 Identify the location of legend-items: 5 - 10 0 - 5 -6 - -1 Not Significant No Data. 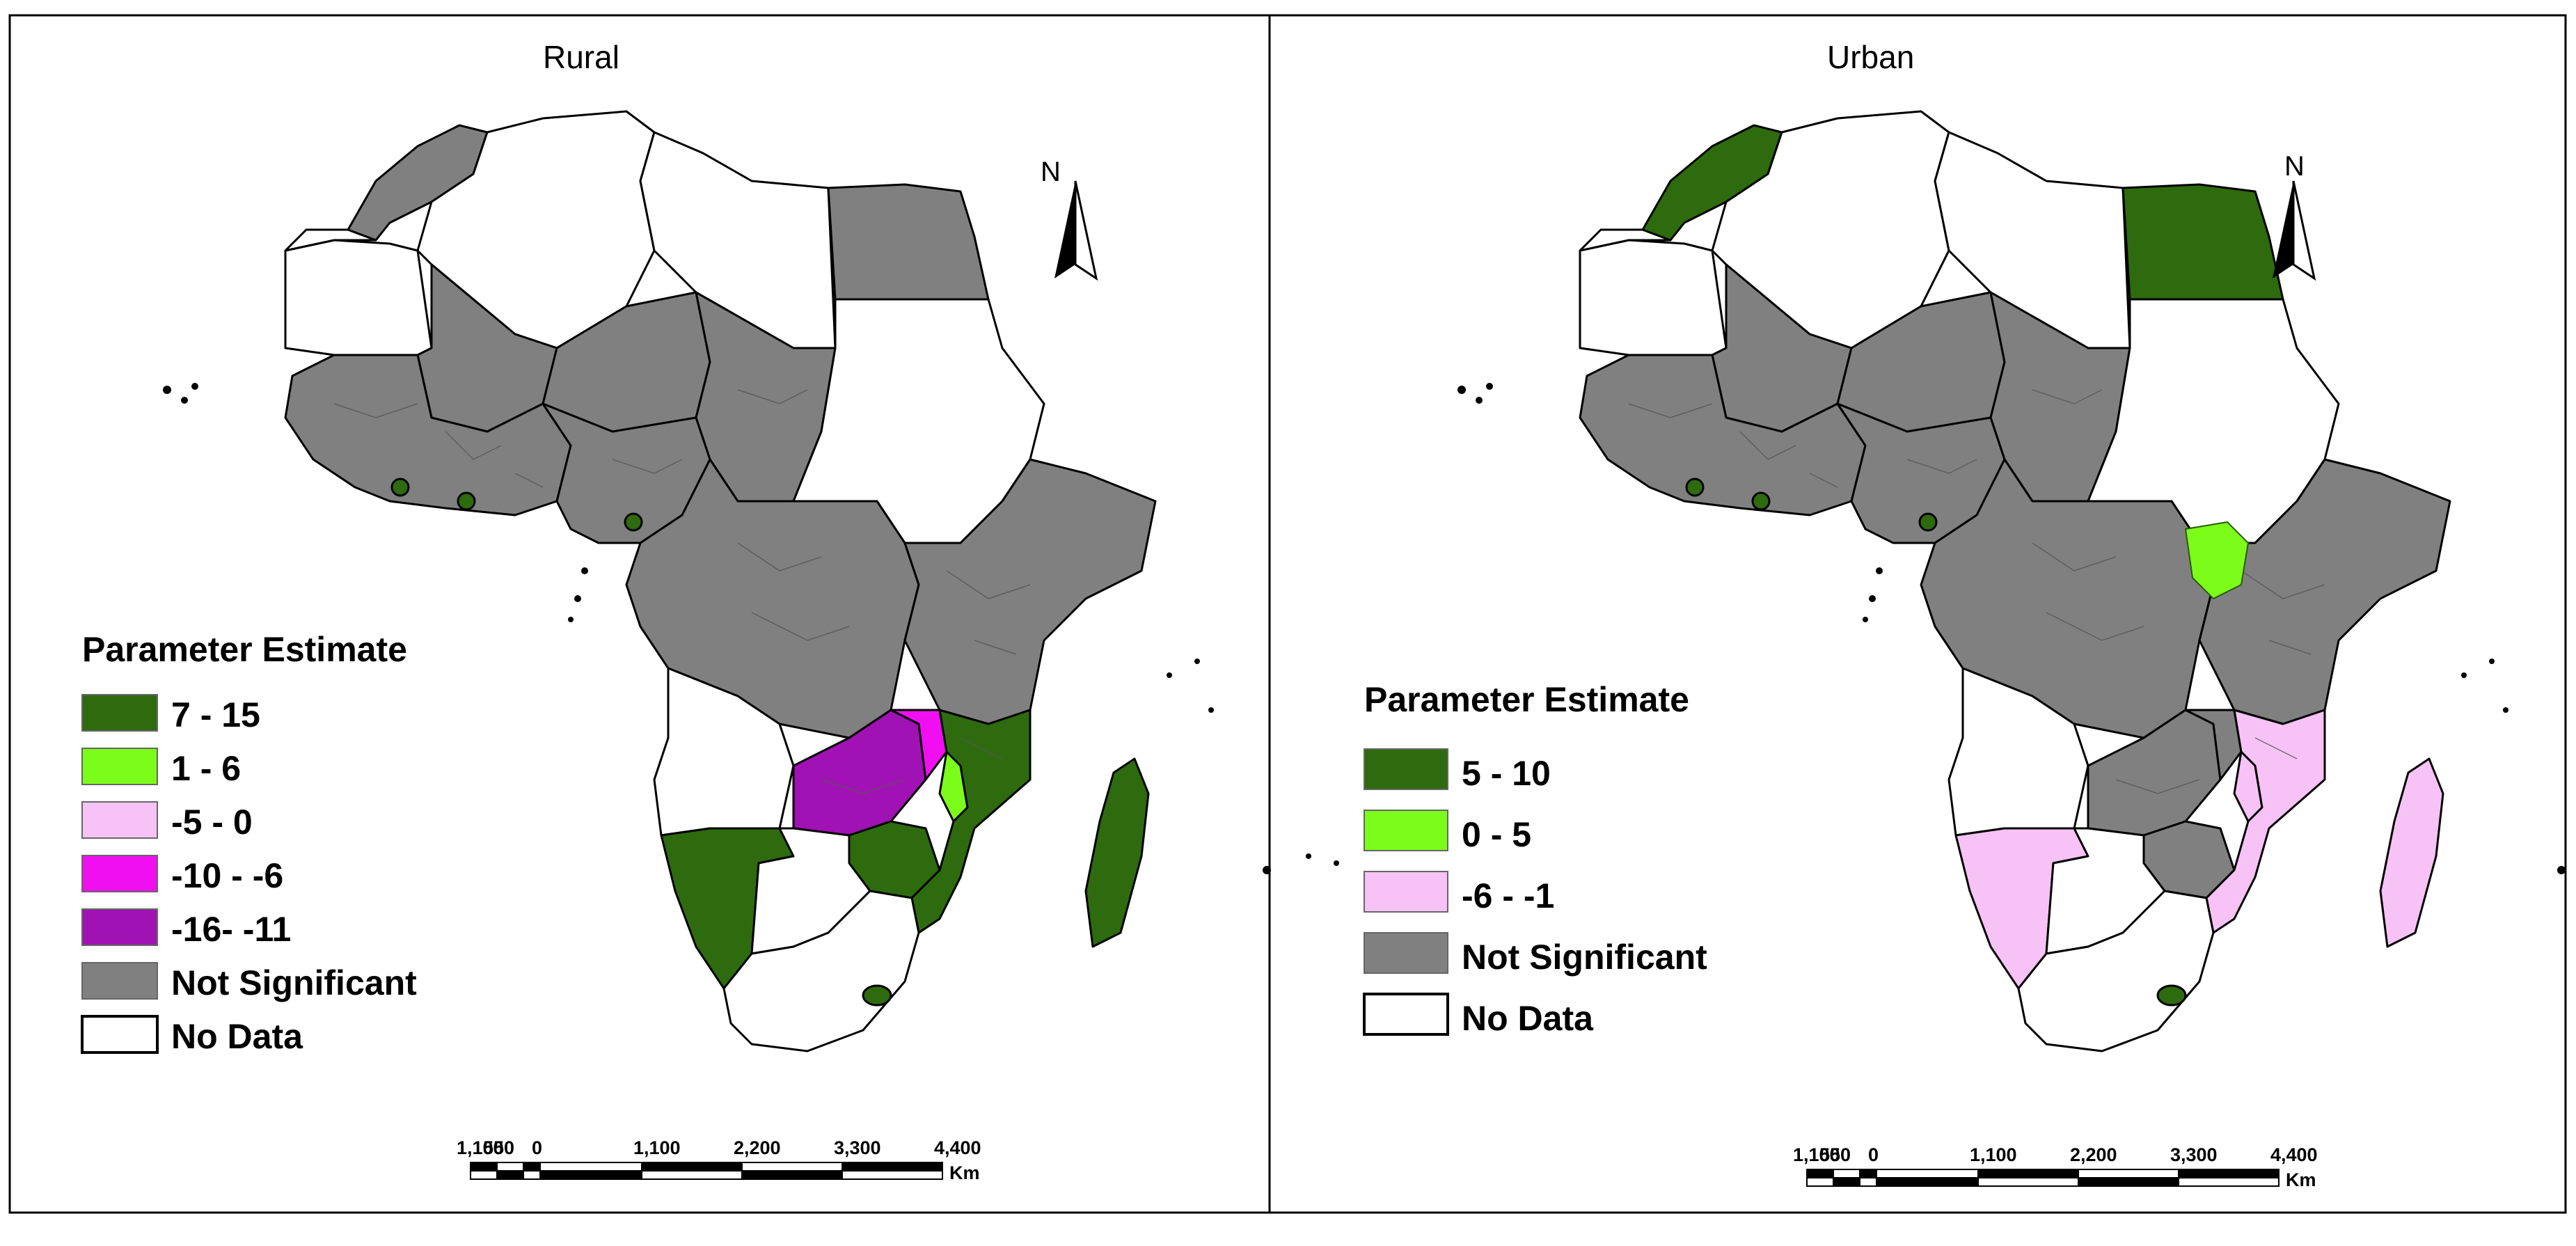
(1535, 893).